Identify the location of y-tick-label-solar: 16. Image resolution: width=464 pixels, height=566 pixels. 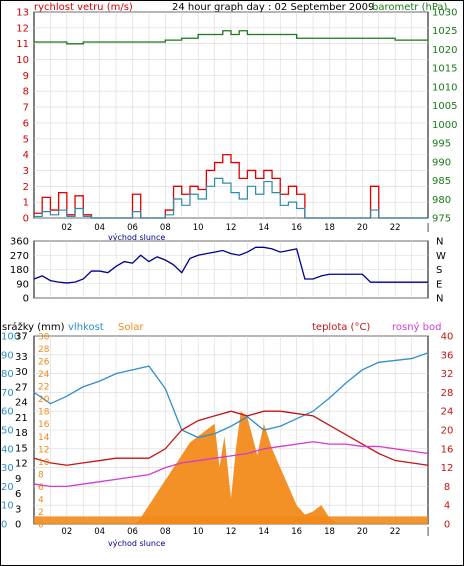
(44, 425).